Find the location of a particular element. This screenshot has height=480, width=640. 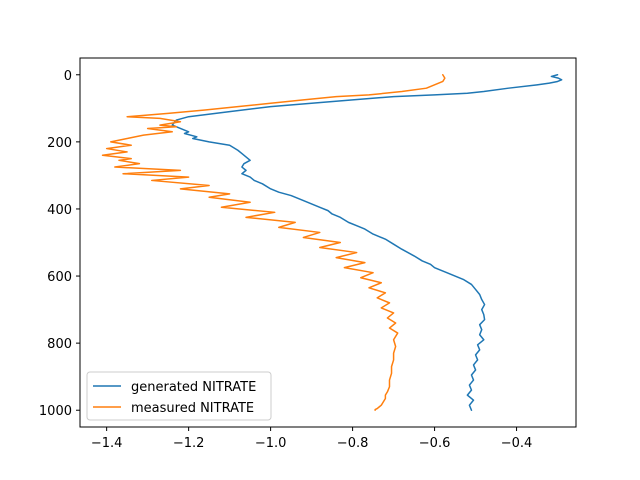

y-tick-label: 200 is located at coordinates (59, 143).